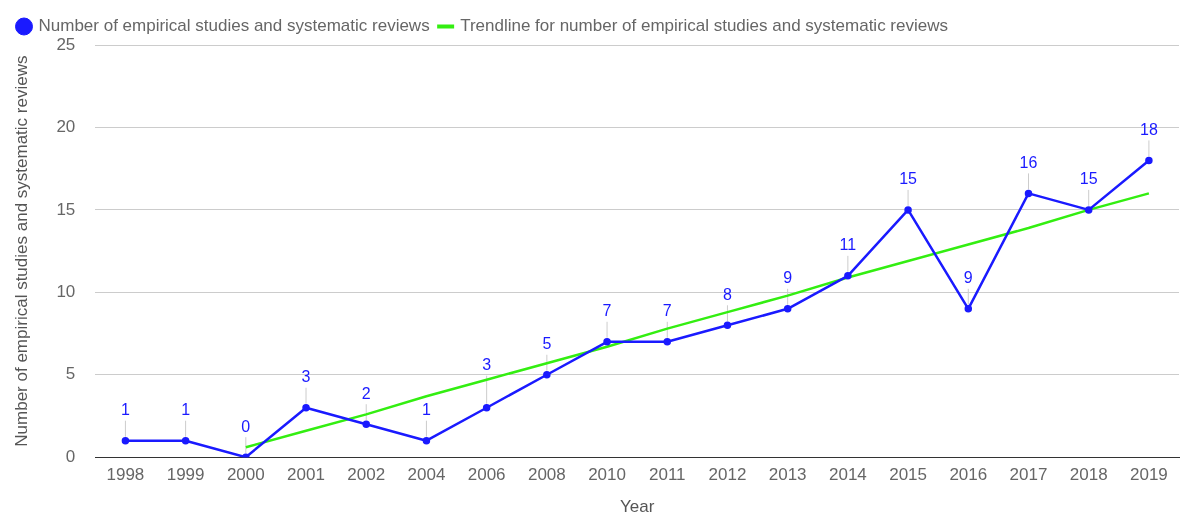 This screenshot has height=530, width=1197. What do you see at coordinates (426, 475) in the screenshot?
I see `x-tick-label: 2004` at bounding box center [426, 475].